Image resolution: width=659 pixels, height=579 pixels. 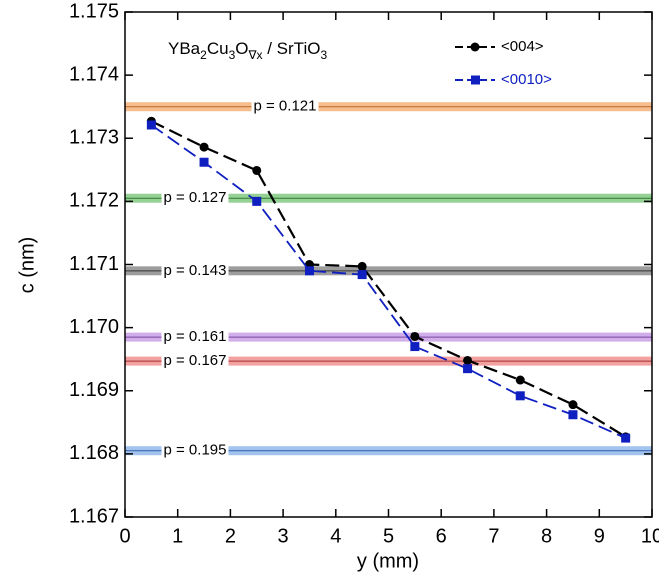 I want to click on x-tick-label: 2, so click(x=230, y=536).